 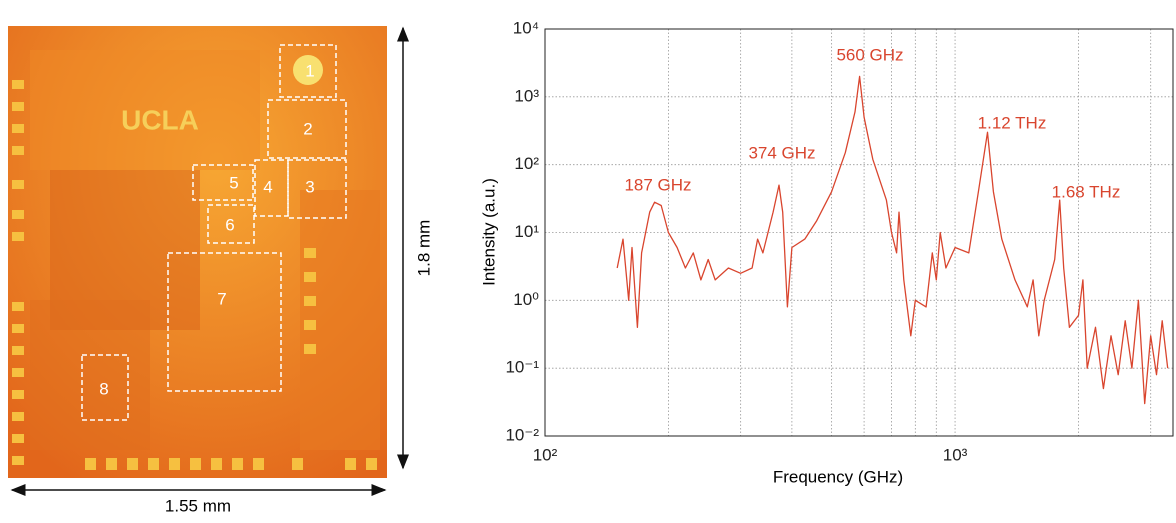 What do you see at coordinates (526, 231) in the screenshot?
I see `y-tick-label: 10¹` at bounding box center [526, 231].